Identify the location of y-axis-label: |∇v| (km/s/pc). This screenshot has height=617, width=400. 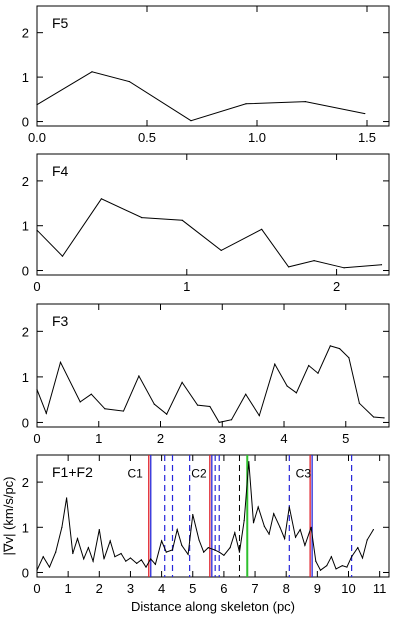
(8, 515).